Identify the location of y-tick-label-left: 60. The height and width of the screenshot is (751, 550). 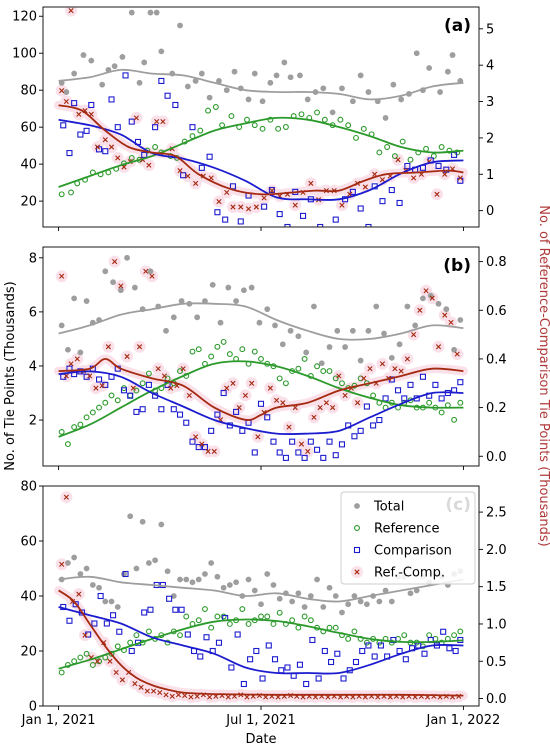
(28, 128).